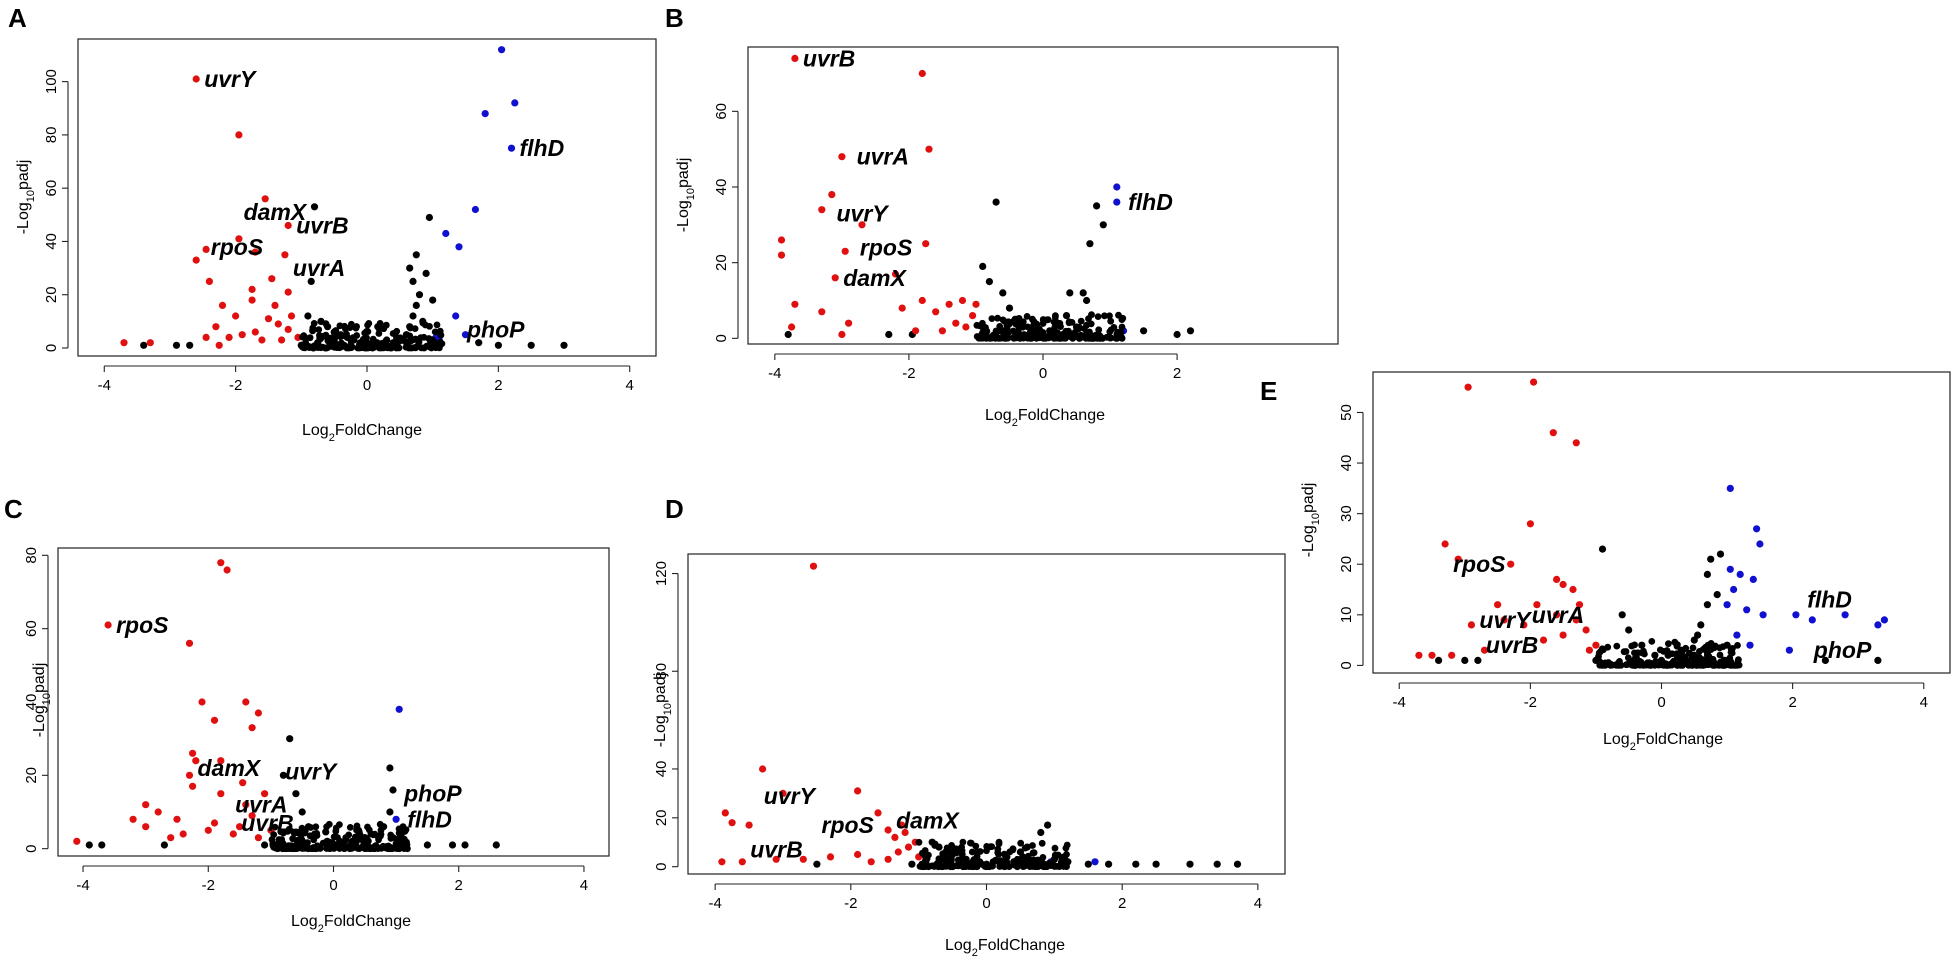  Describe the element at coordinates (661, 866) in the screenshot. I see `y-tick-label: 0` at that location.